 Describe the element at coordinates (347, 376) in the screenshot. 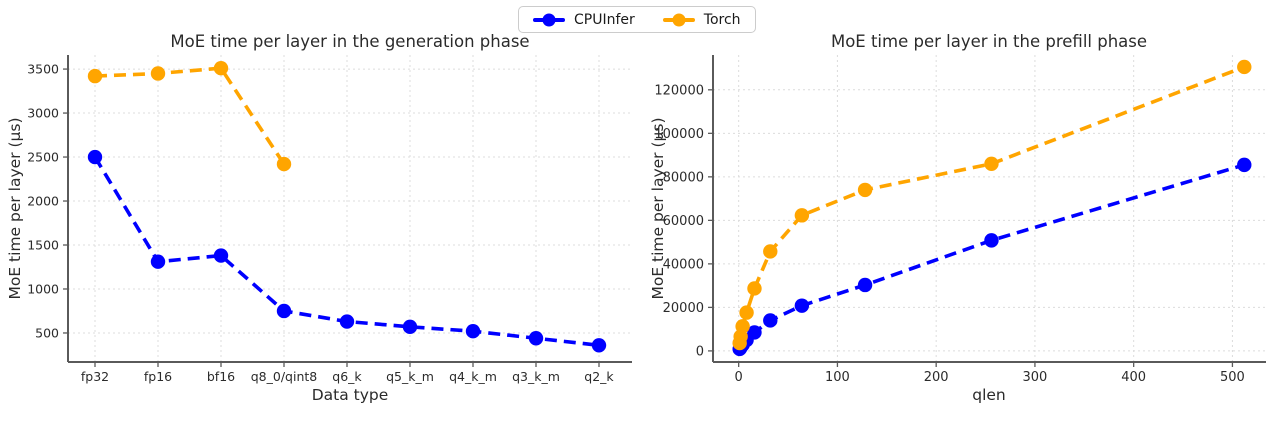

I see `generation-chart-xtick-label: q6_k` at that location.